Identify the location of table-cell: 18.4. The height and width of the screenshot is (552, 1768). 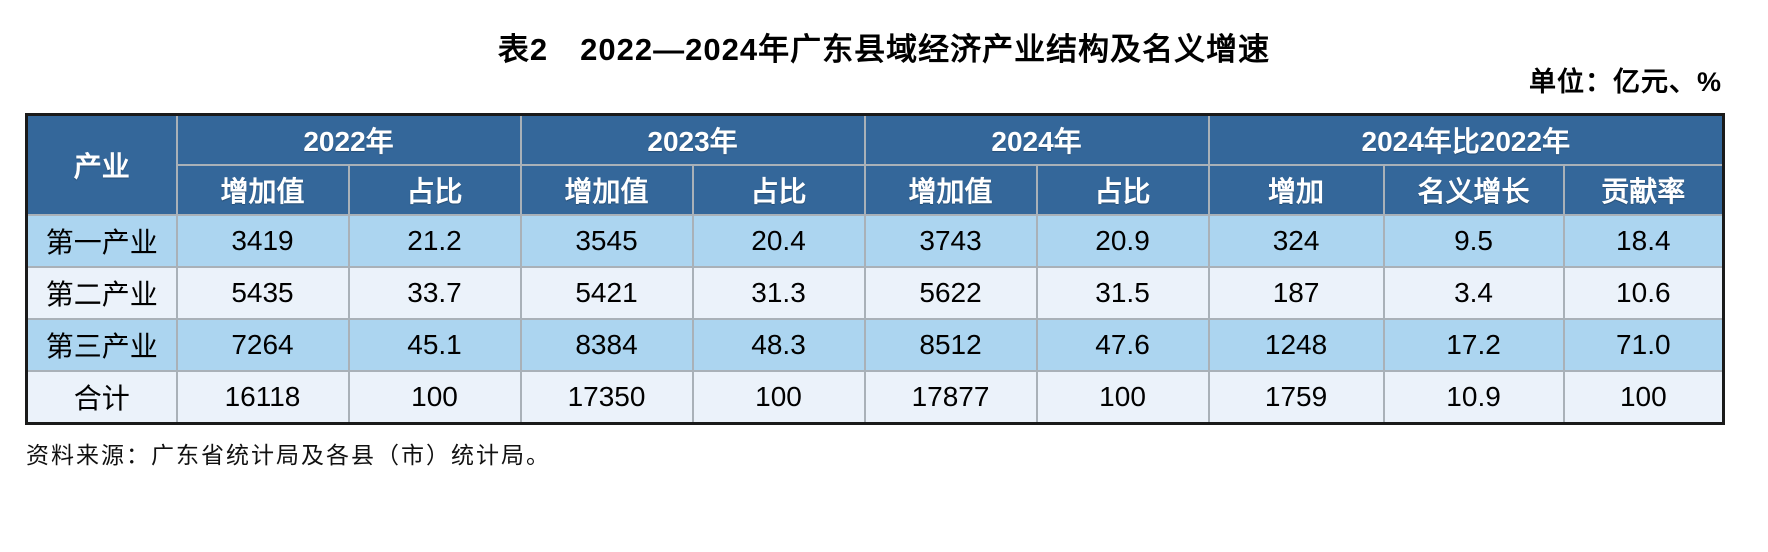
(1643, 241).